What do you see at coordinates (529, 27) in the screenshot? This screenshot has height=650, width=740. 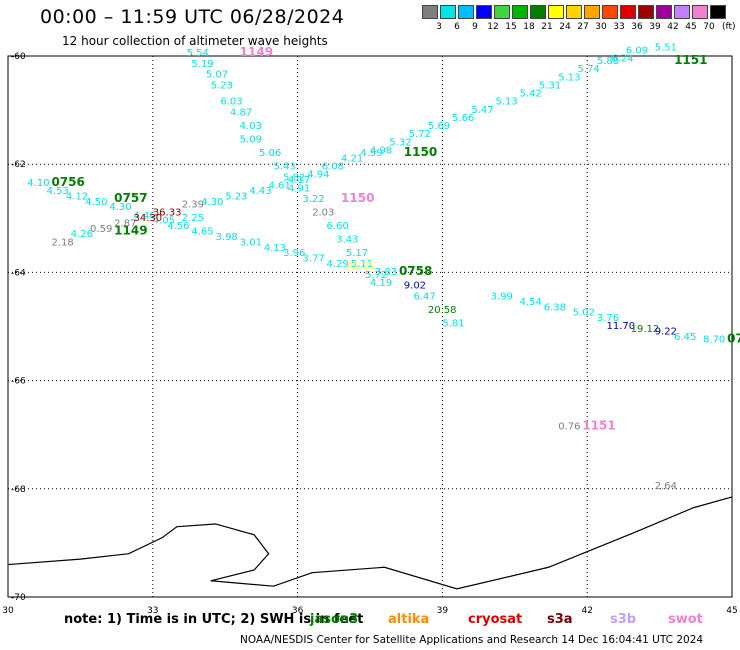 I see `color-scale-label: 18` at bounding box center [529, 27].